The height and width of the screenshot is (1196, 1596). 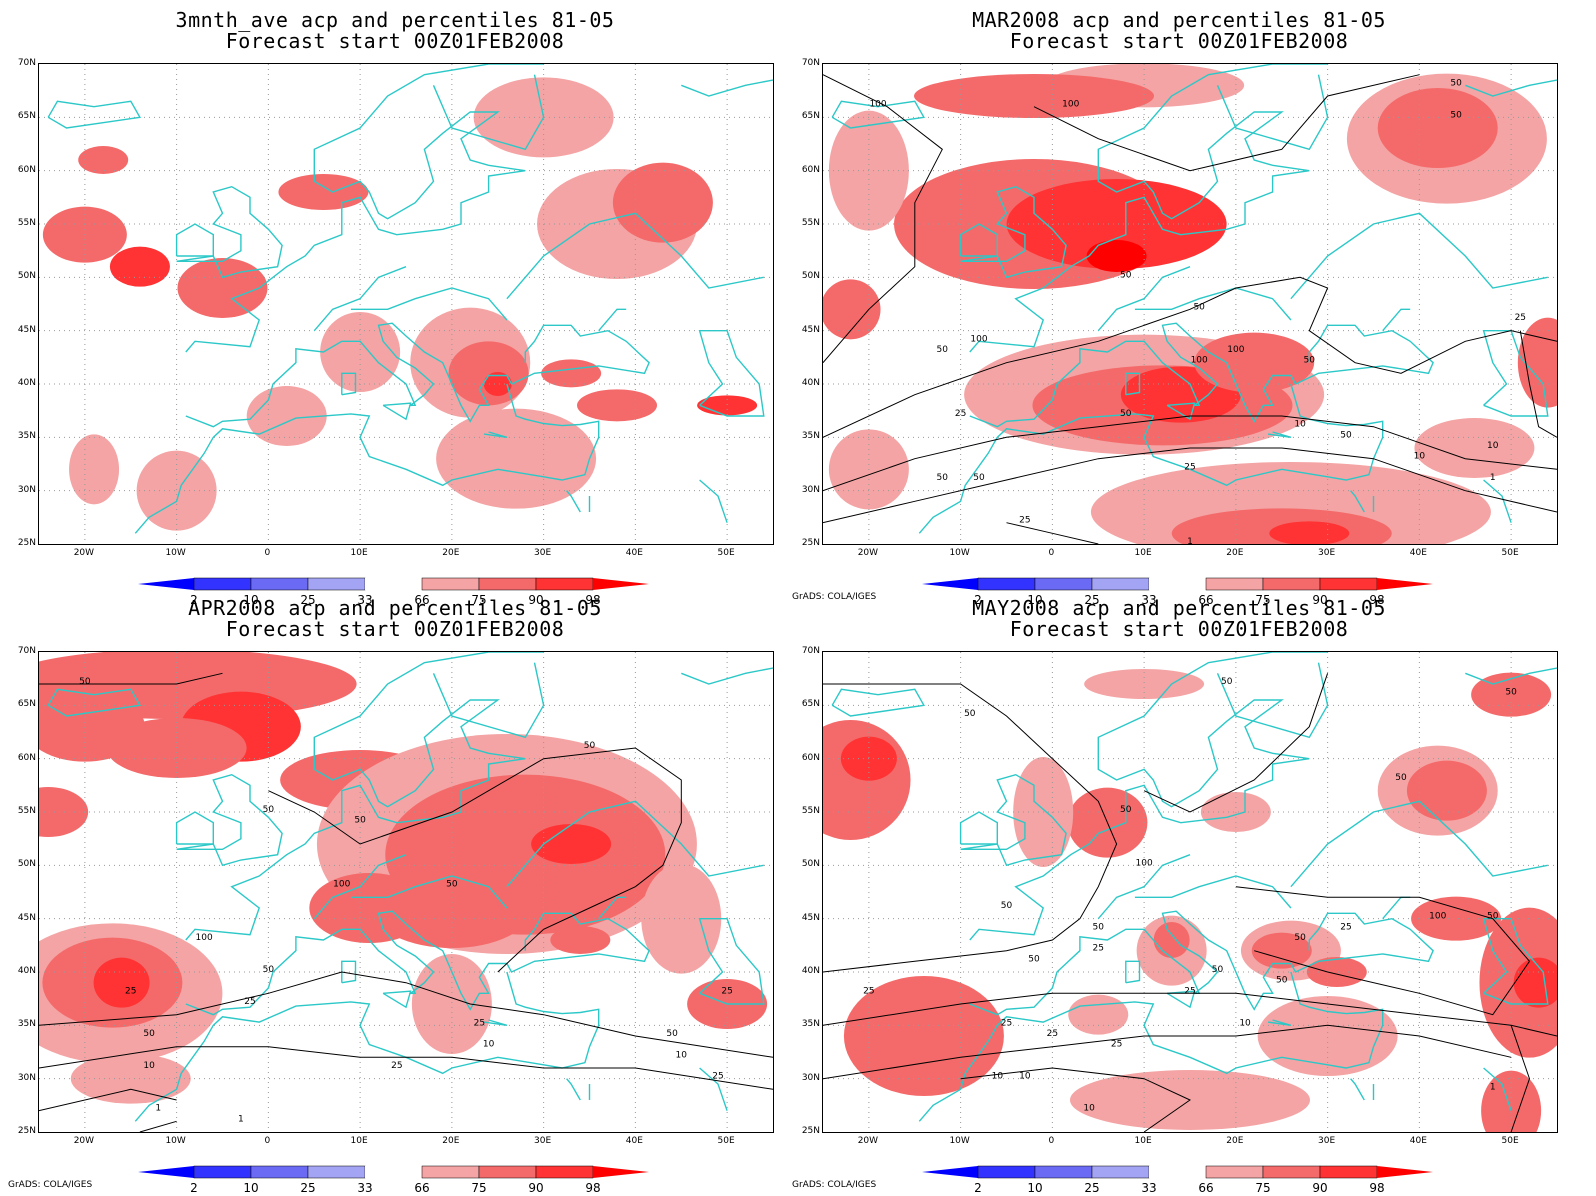 I want to click on colorbar-arrow-left, so click(x=166, y=584).